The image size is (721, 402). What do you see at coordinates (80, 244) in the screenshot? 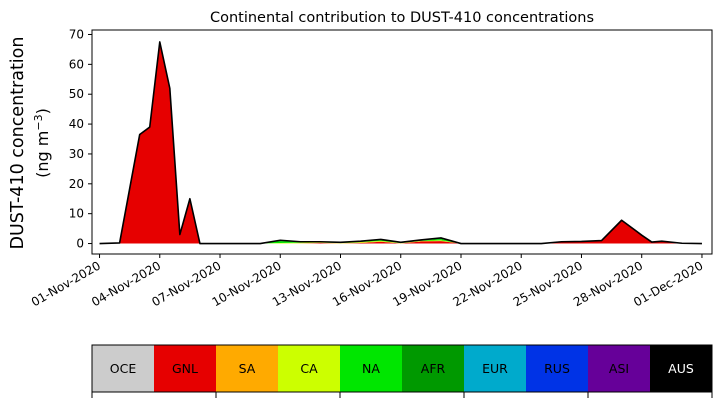
I see `y-tick-label: 0` at bounding box center [80, 244].